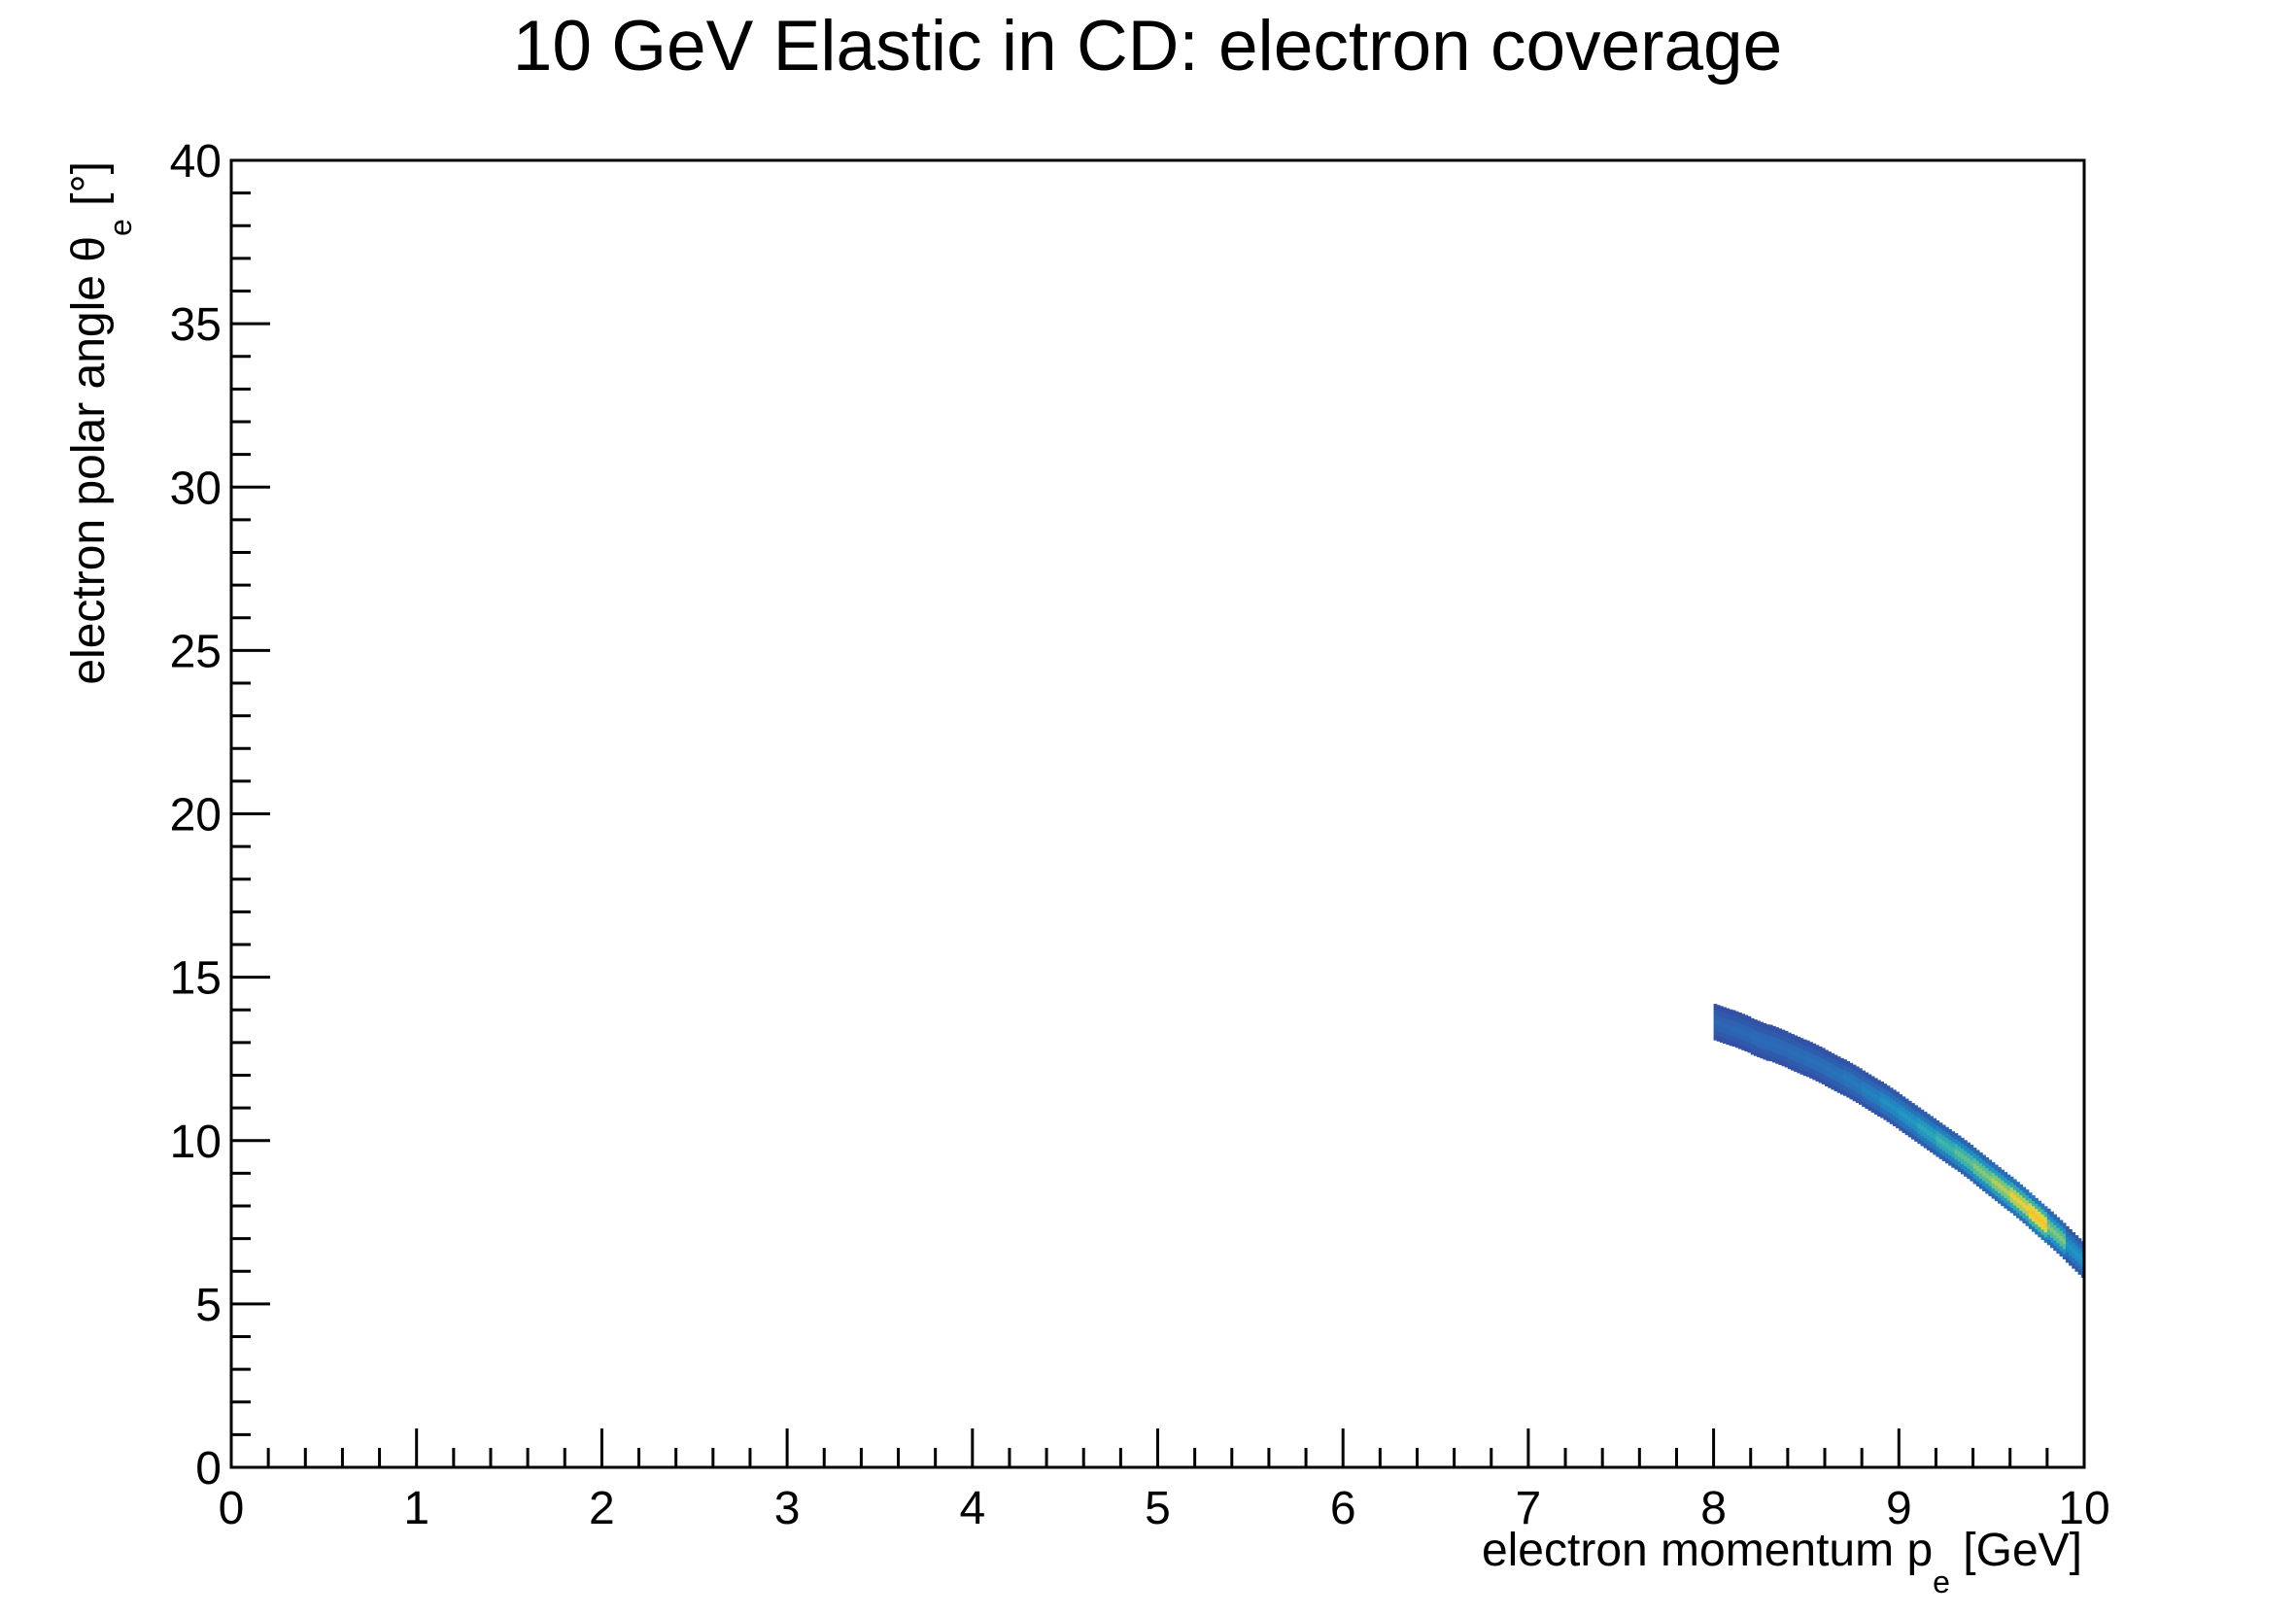 The width and height of the screenshot is (2296, 1616). What do you see at coordinates (232, 1509) in the screenshot?
I see `x-tick-label: 0` at bounding box center [232, 1509].